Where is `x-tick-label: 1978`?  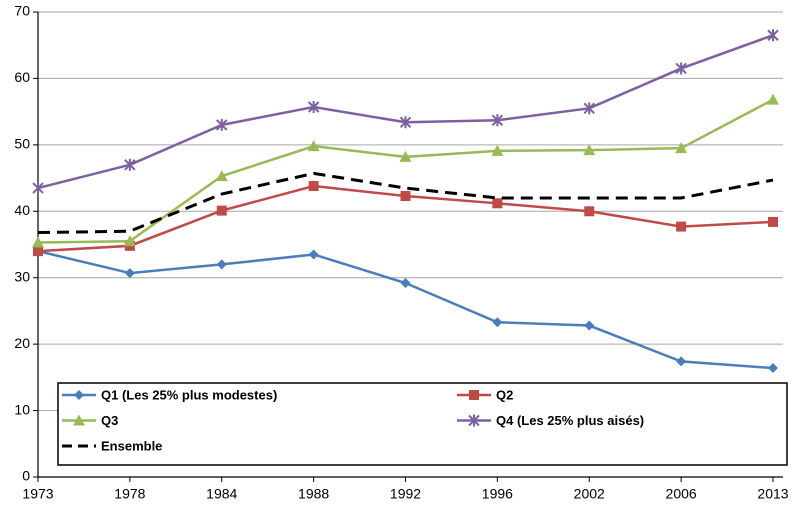
x-tick-label: 1978 is located at coordinates (129, 494).